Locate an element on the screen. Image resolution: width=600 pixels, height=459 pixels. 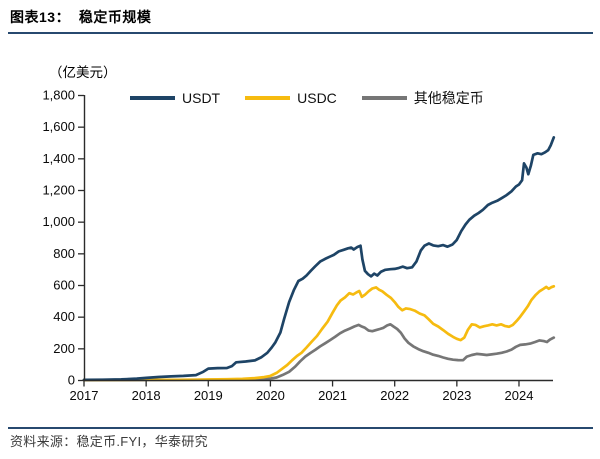
legend-item-other-stablecoins: 其他稳定币 is located at coordinates (422, 98).